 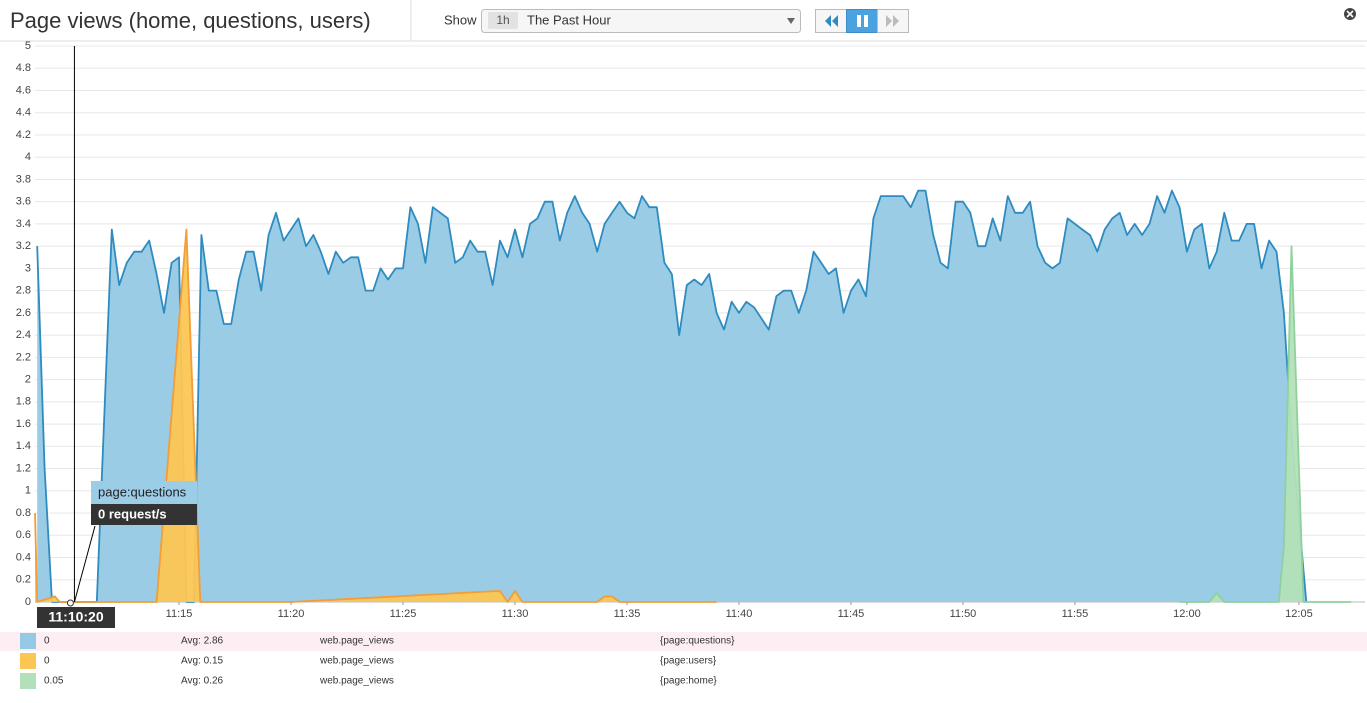 I want to click on y-tick-label: 4.6, so click(x=23, y=90).